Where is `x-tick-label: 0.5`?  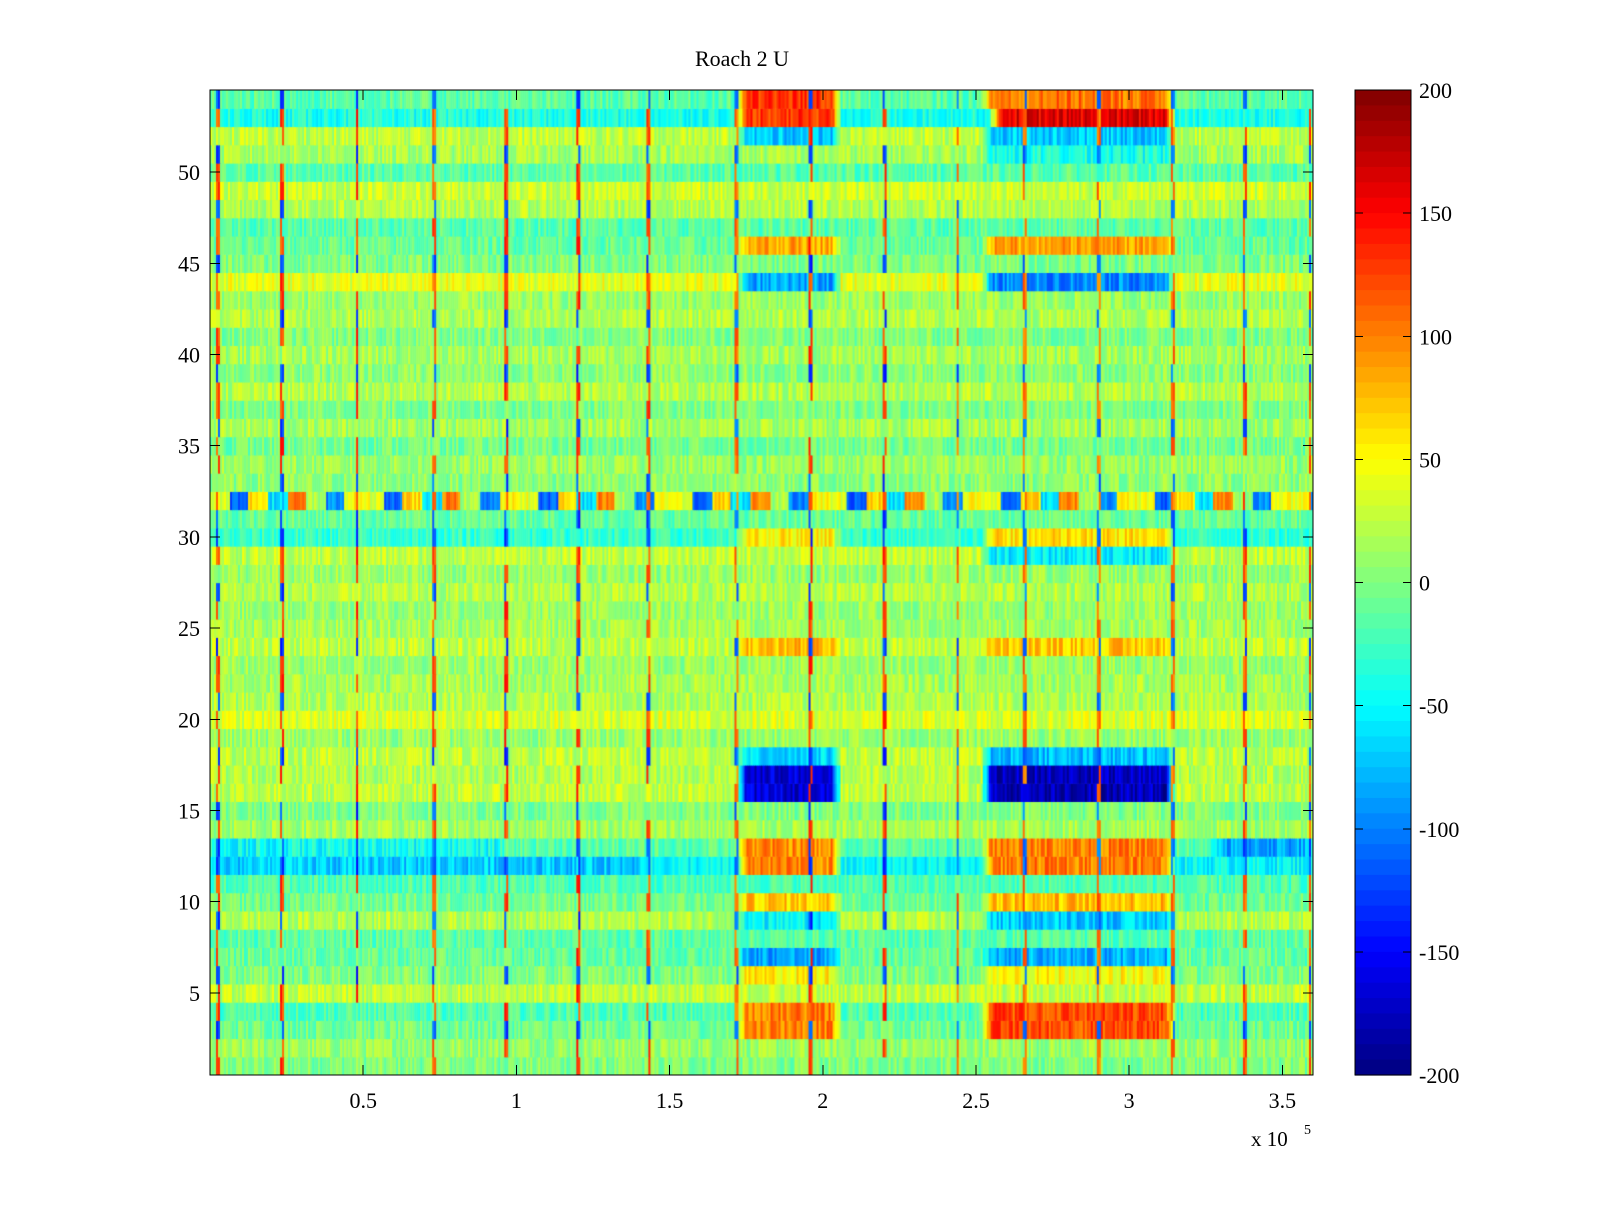 x-tick-label: 0.5 is located at coordinates (363, 1100).